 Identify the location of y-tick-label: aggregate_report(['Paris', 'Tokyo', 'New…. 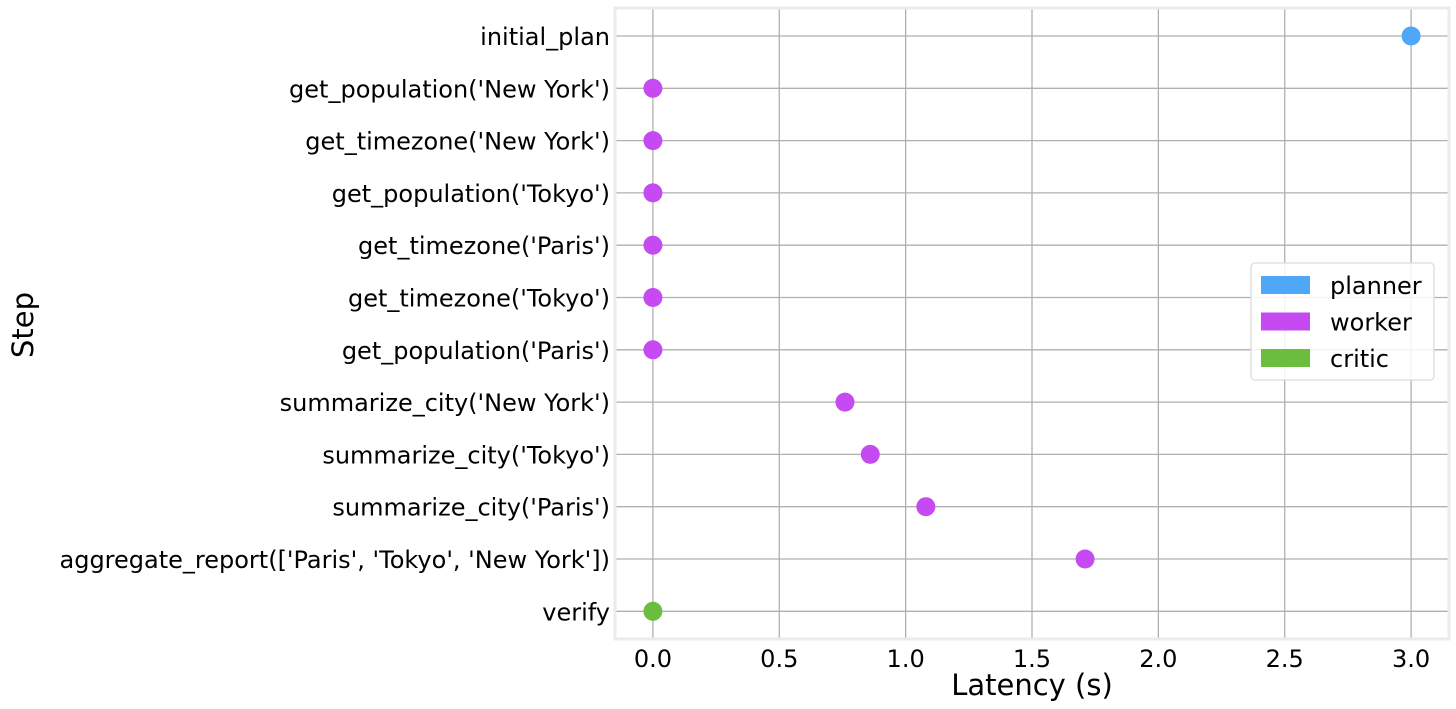
(335, 560).